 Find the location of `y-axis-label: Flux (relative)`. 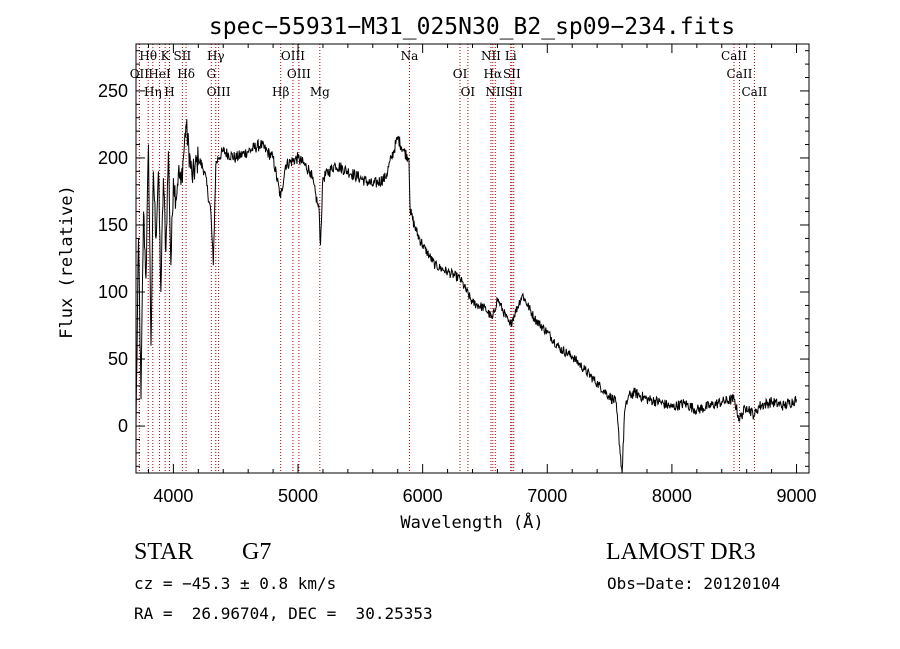

y-axis-label: Flux (relative) is located at coordinates (67, 262).